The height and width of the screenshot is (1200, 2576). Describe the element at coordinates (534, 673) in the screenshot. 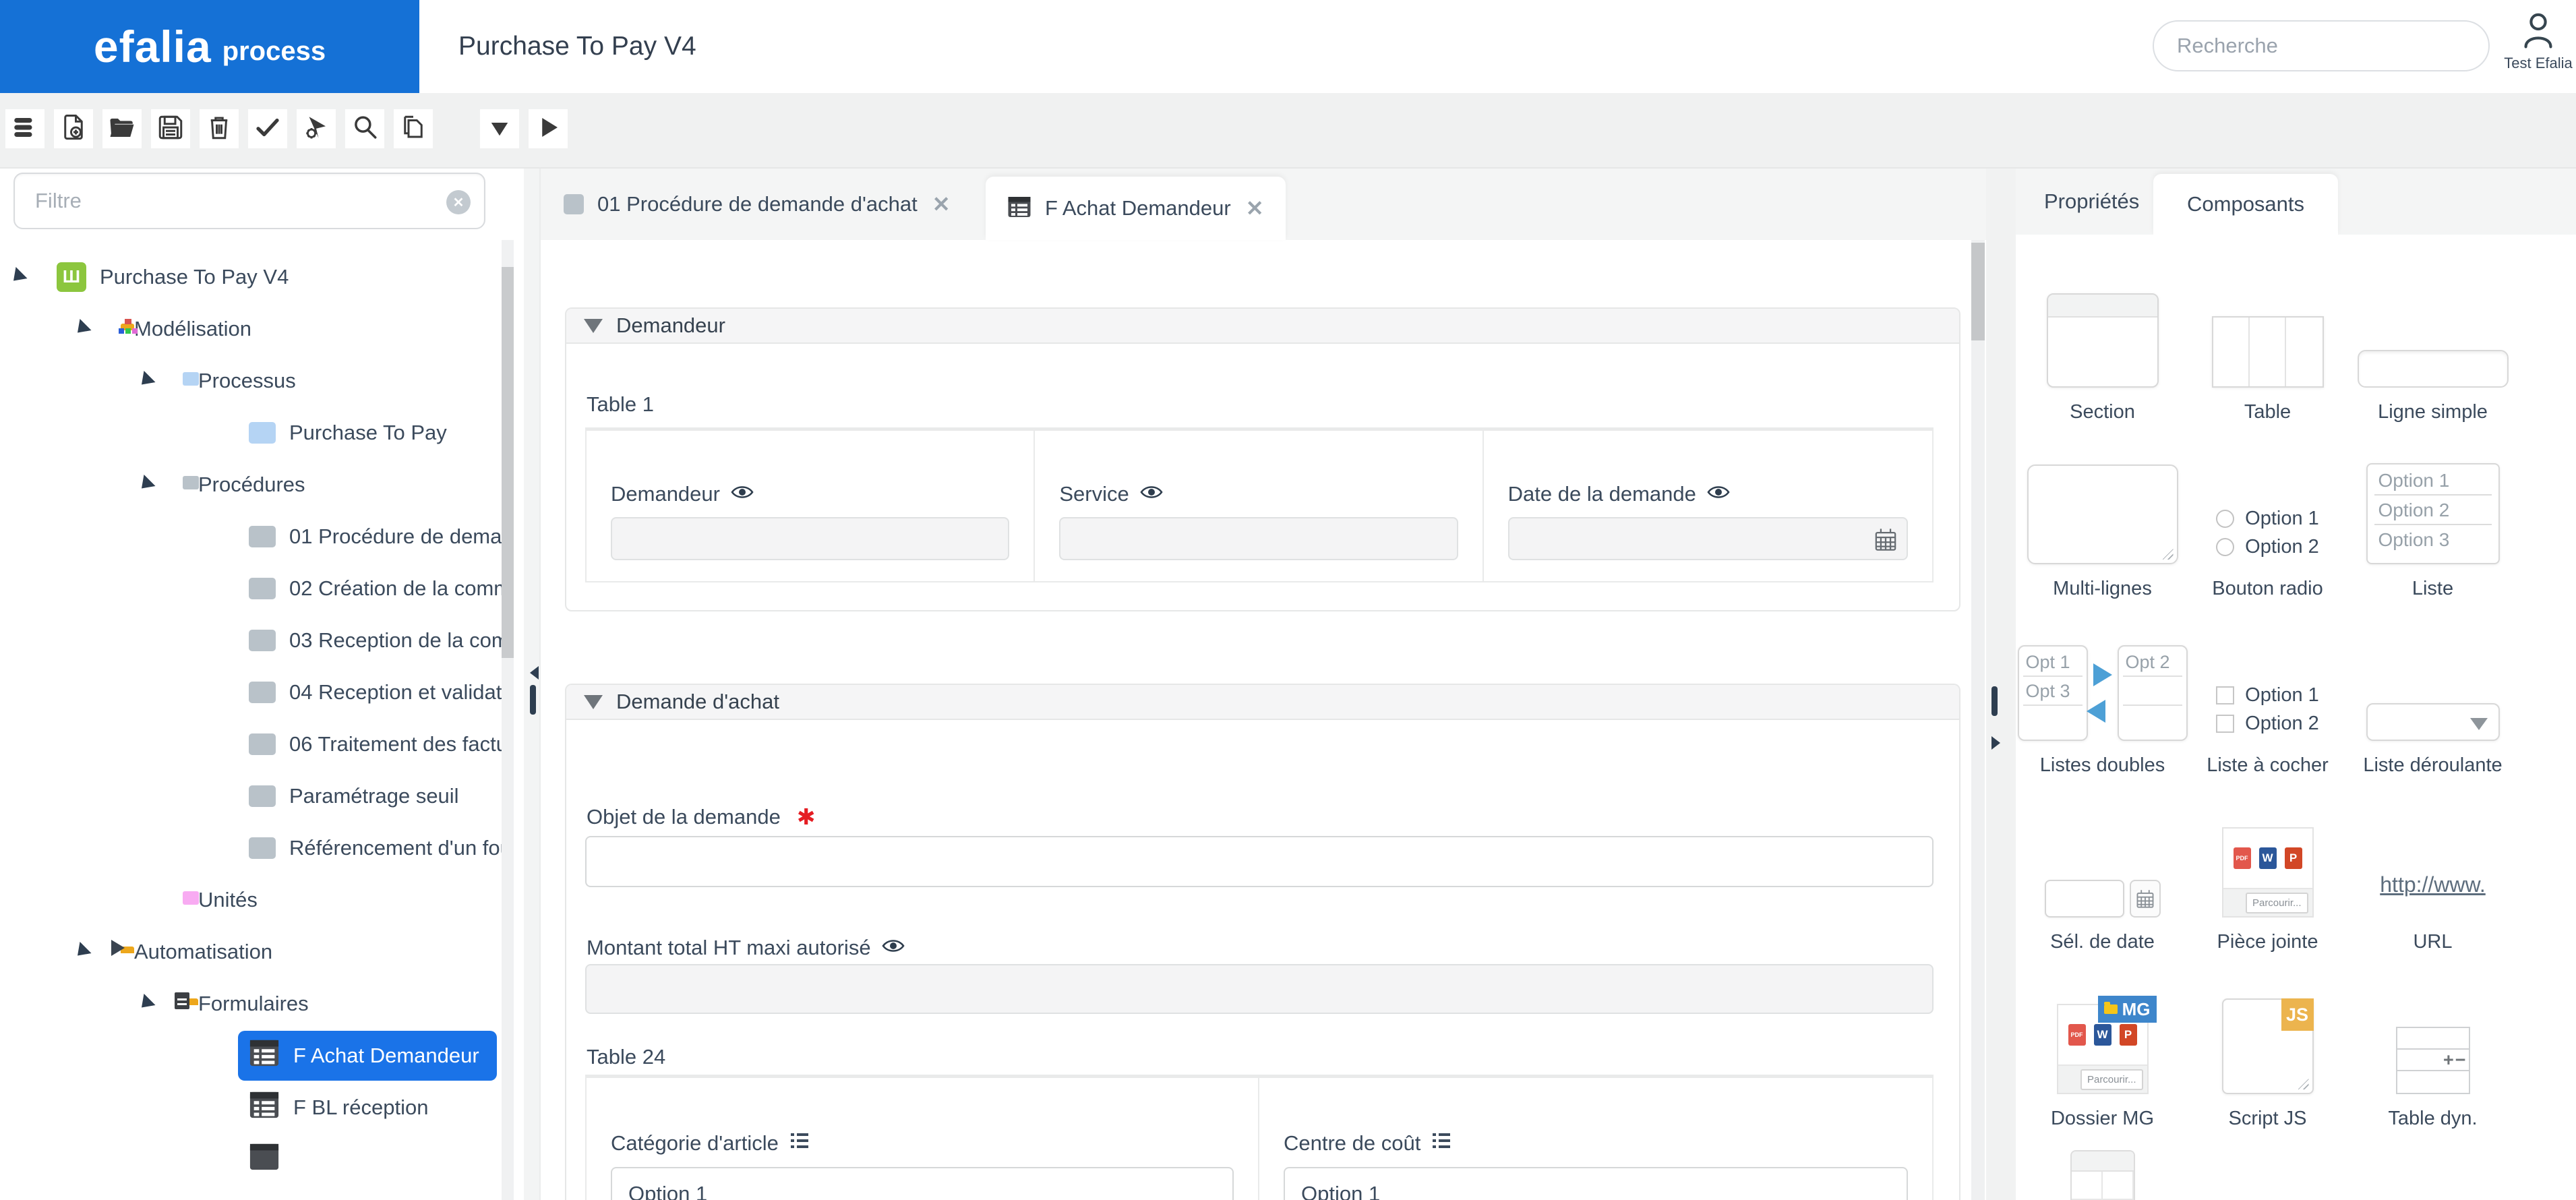

I see `collapse-sidebar-icon` at that location.